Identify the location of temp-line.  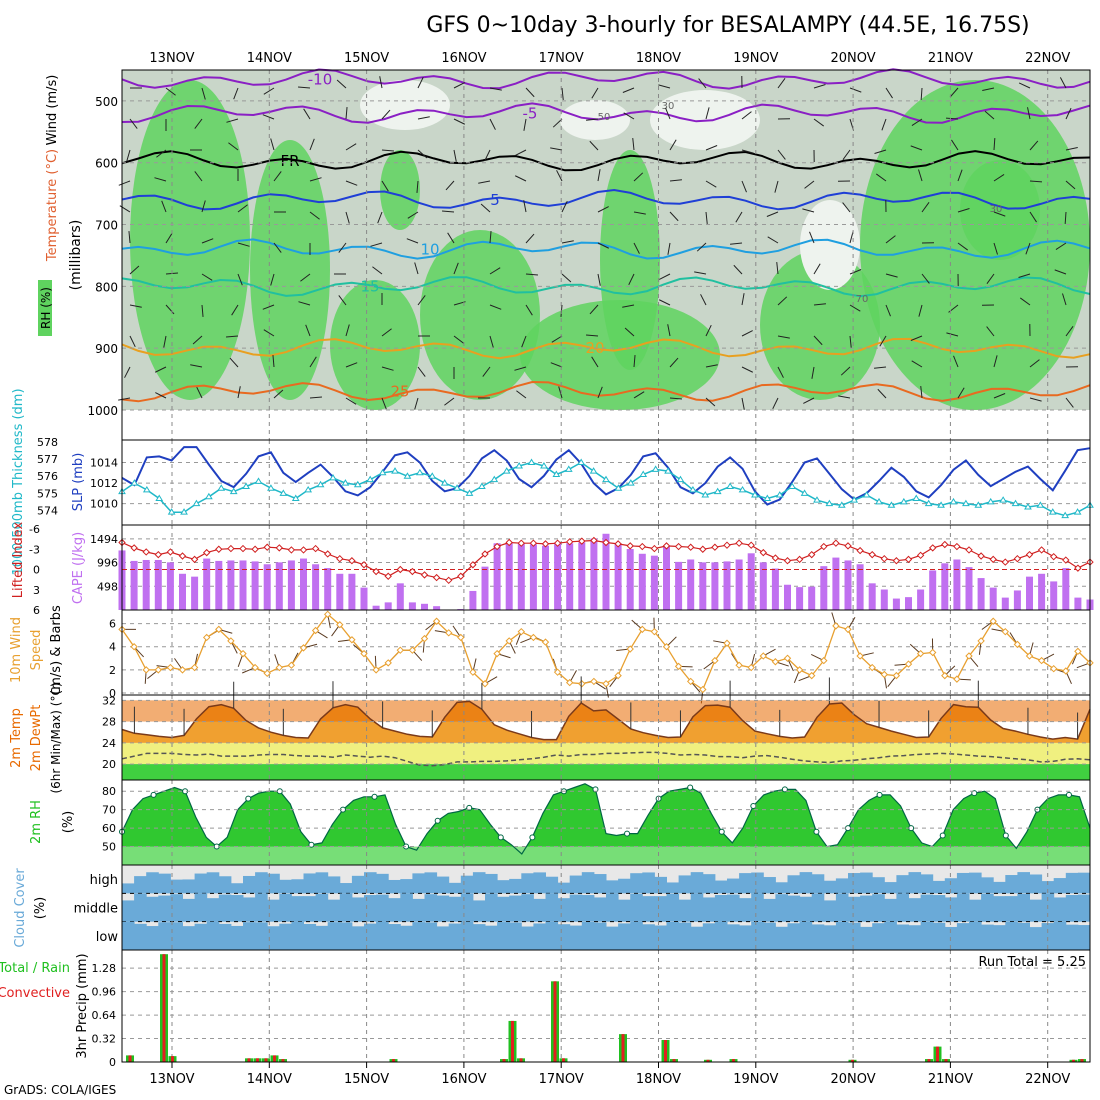
(606, 720).